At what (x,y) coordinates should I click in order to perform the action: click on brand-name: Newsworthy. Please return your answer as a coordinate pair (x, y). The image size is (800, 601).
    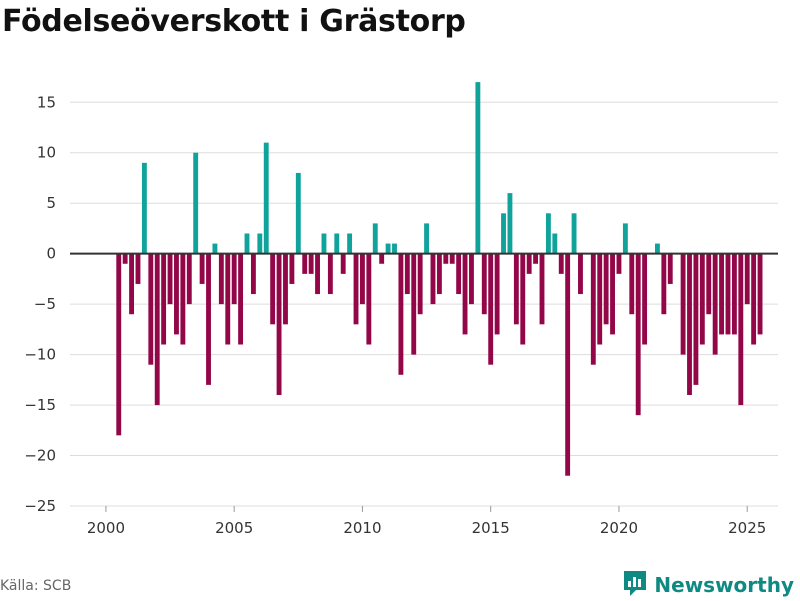
    Looking at the image, I should click on (724, 585).